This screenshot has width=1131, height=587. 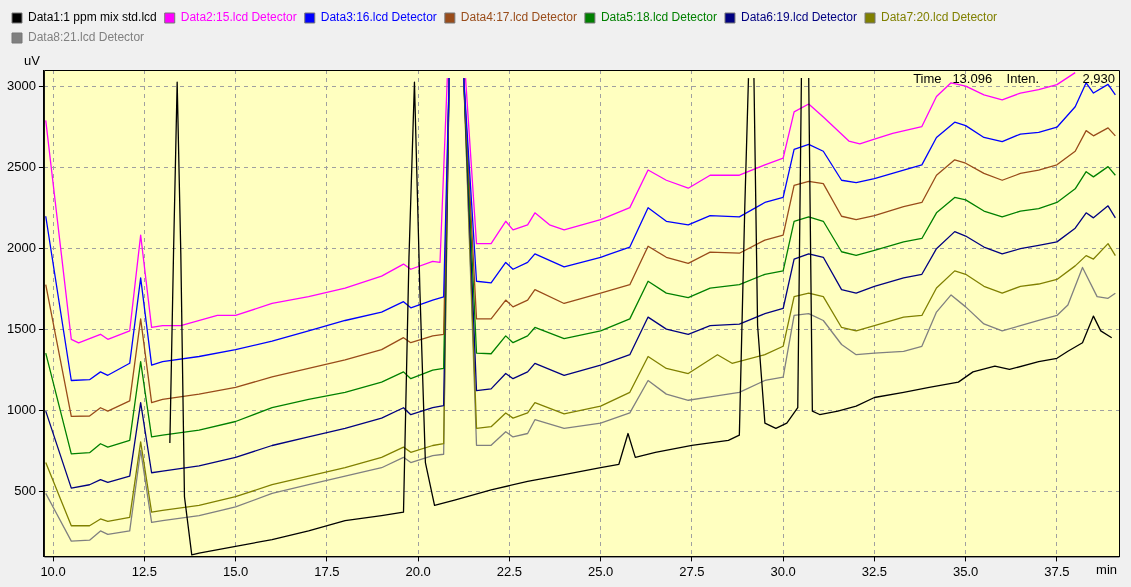 What do you see at coordinates (21, 85) in the screenshot?
I see `y-tick-label: 3000` at bounding box center [21, 85].